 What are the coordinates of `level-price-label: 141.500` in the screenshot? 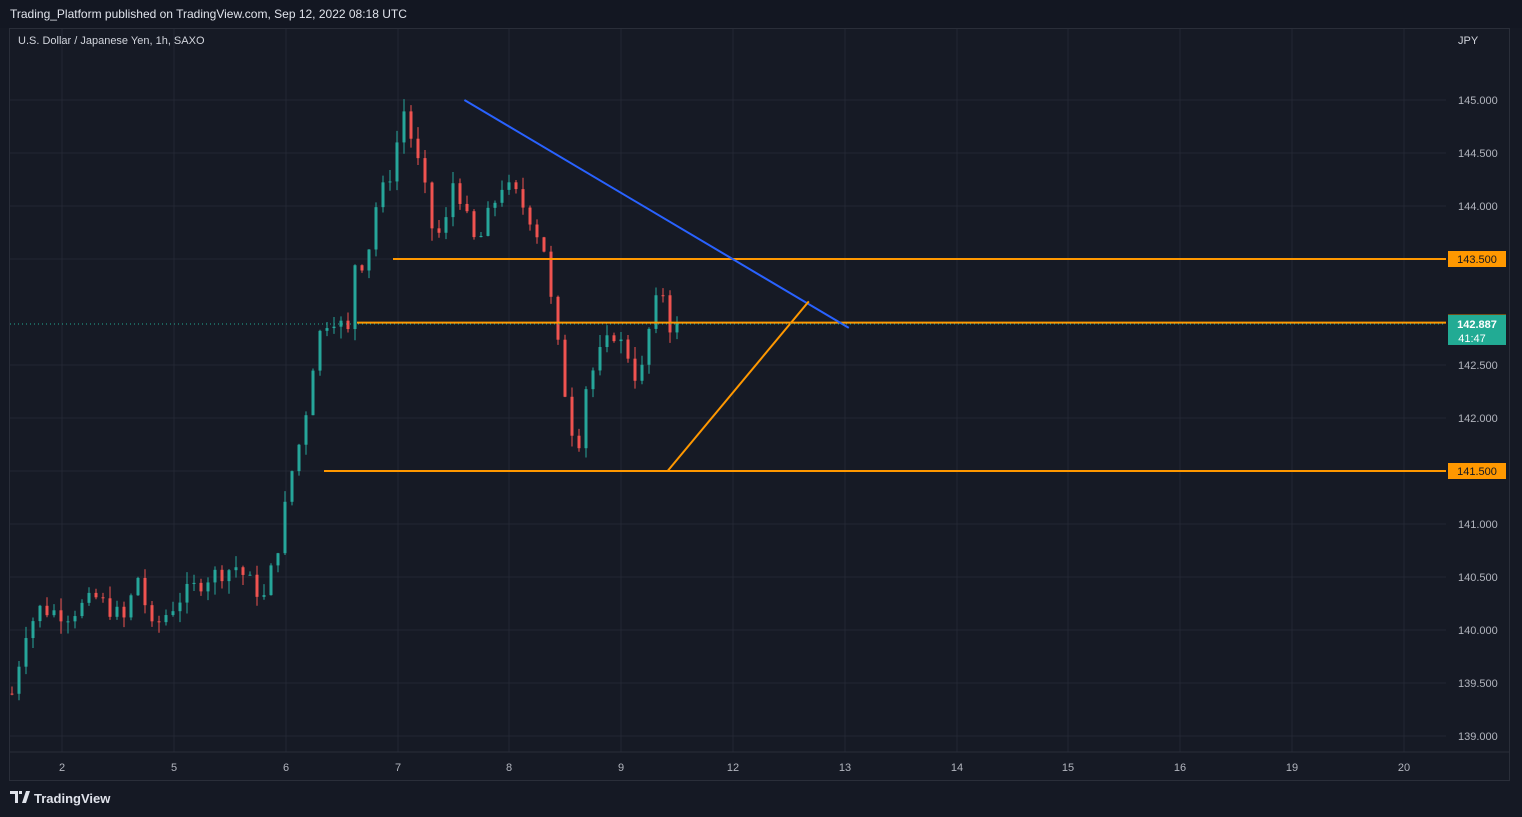 It's located at (1477, 472).